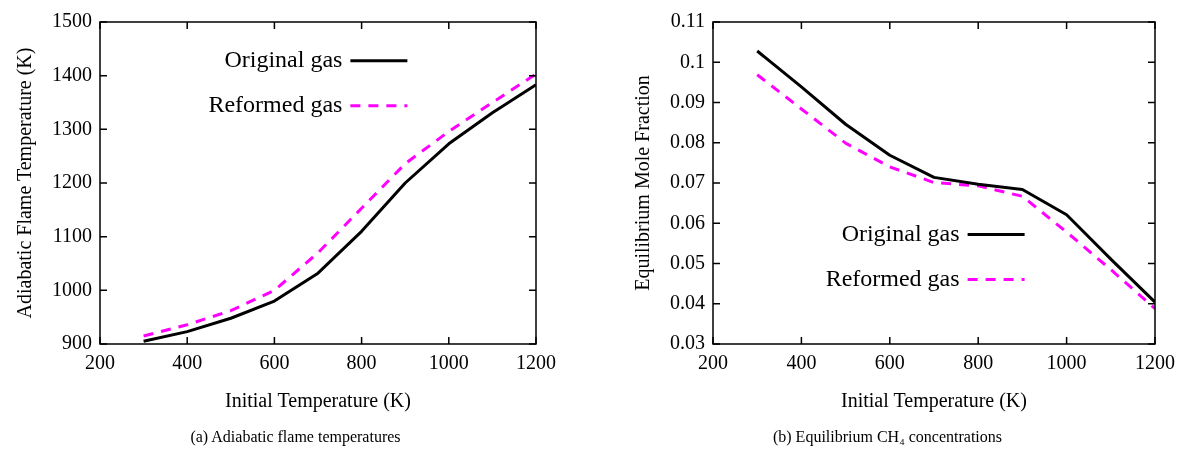 The image size is (1183, 454). Describe the element at coordinates (687, 261) in the screenshot. I see `y-tick-label: 0.05` at that location.